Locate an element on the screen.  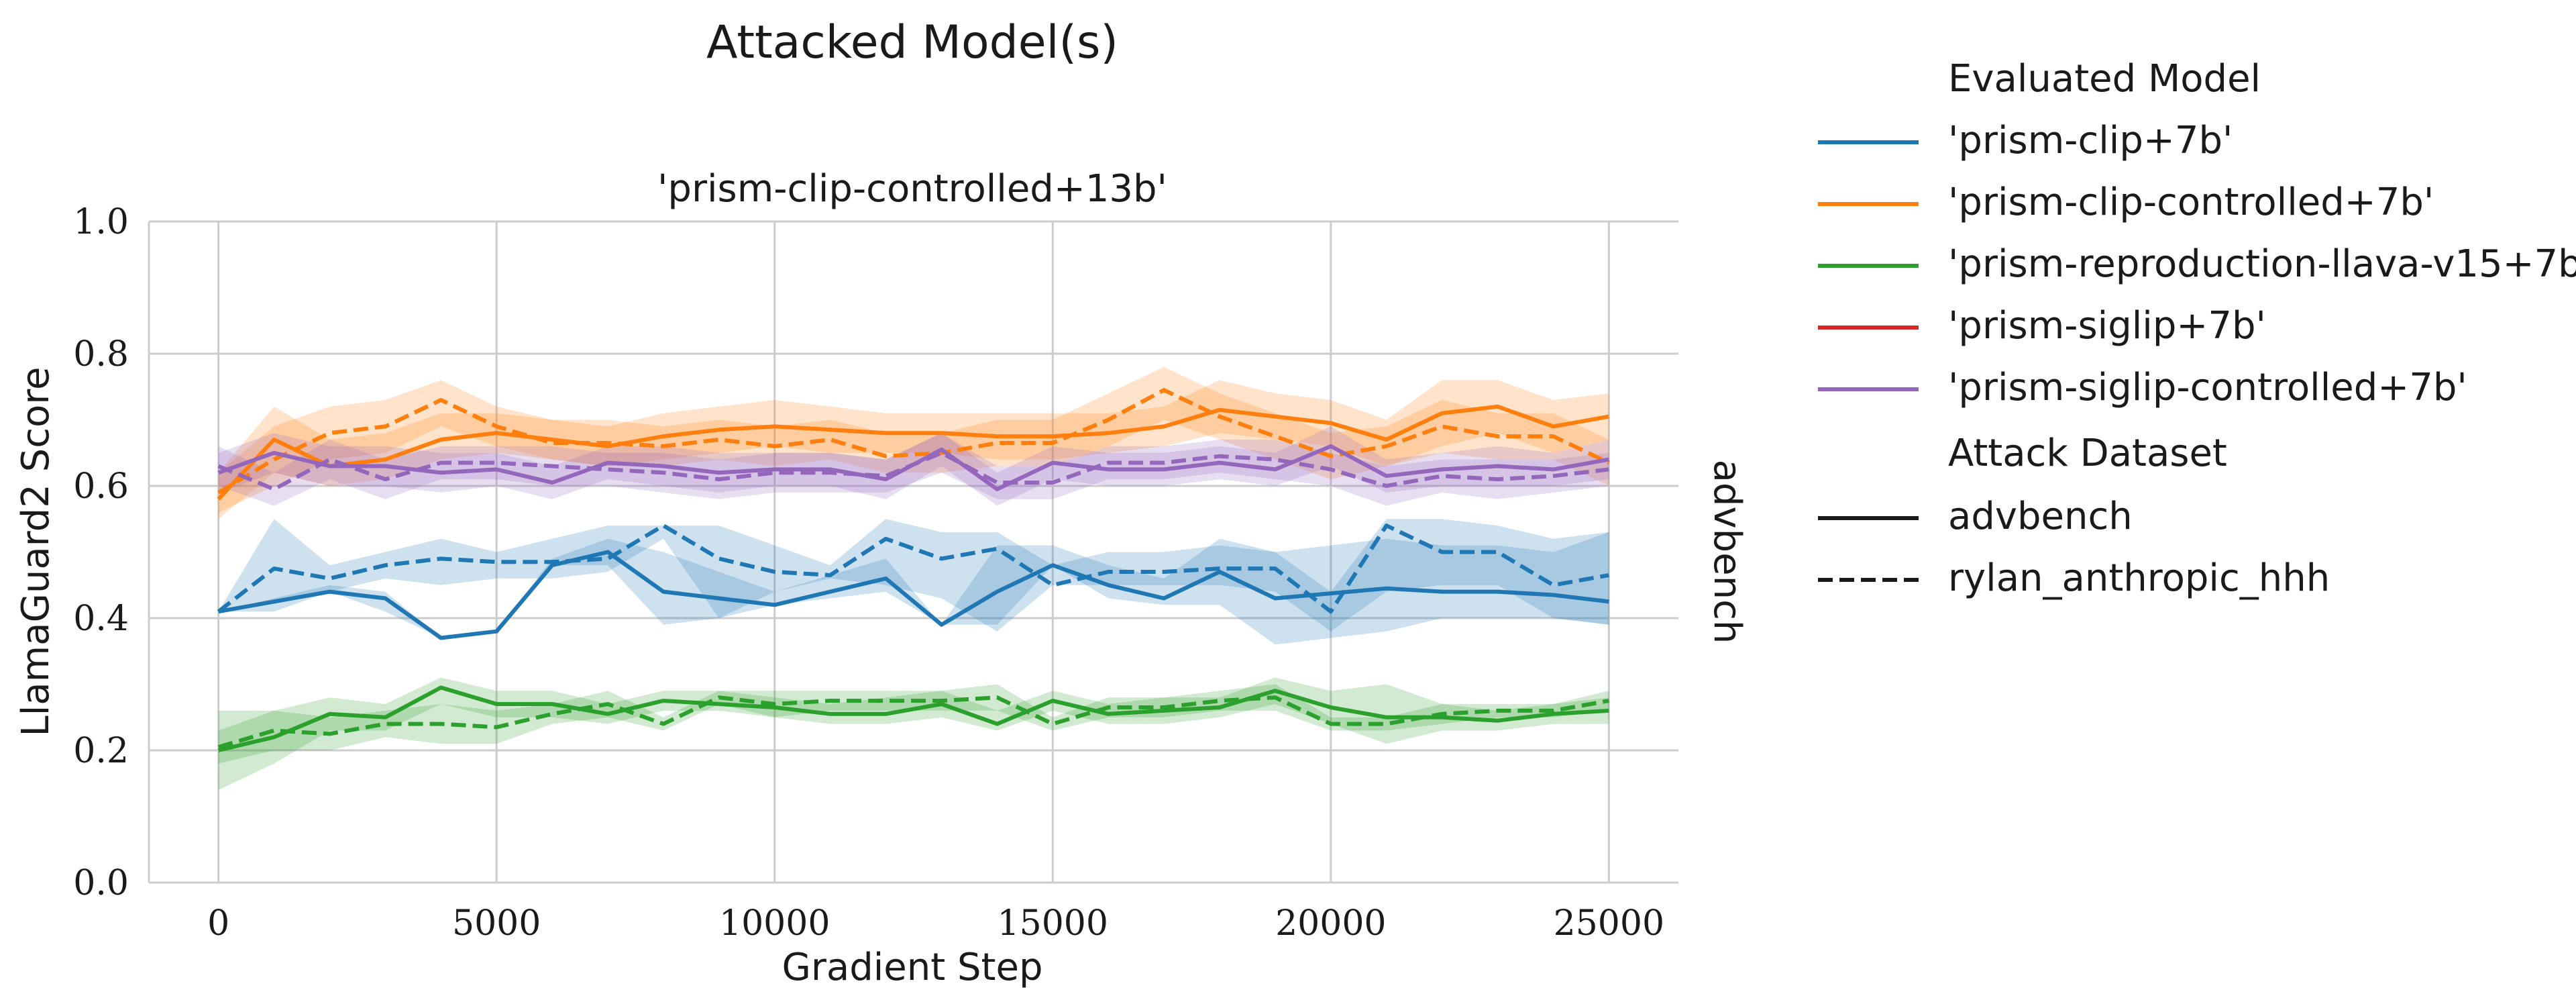
legend-style-label: advbench is located at coordinates (2040, 516).